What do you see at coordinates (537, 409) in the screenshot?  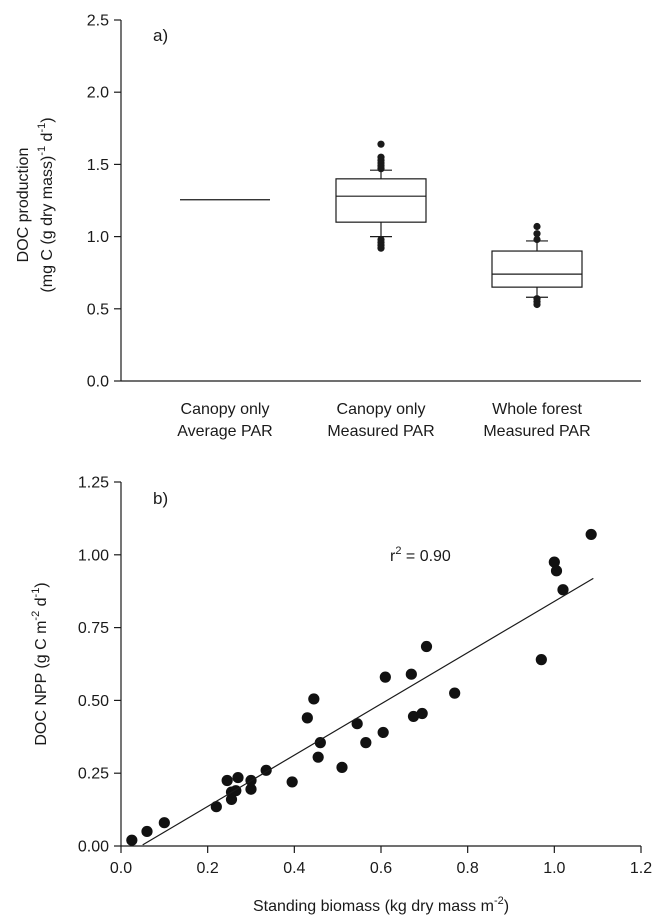 I see `category-label-line1: Whole forest` at bounding box center [537, 409].